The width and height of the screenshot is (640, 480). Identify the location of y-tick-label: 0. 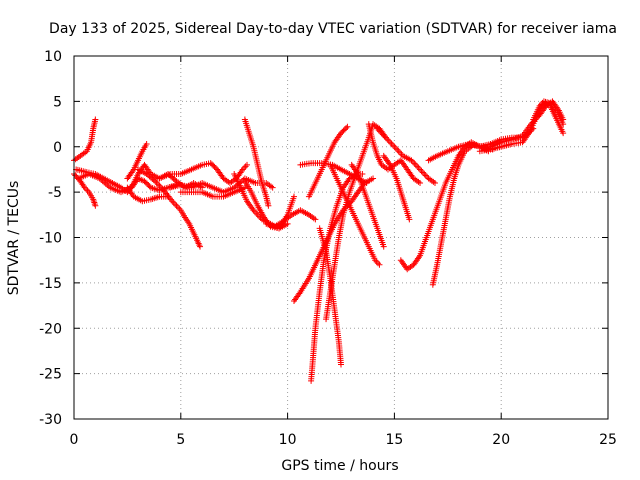
(57, 148).